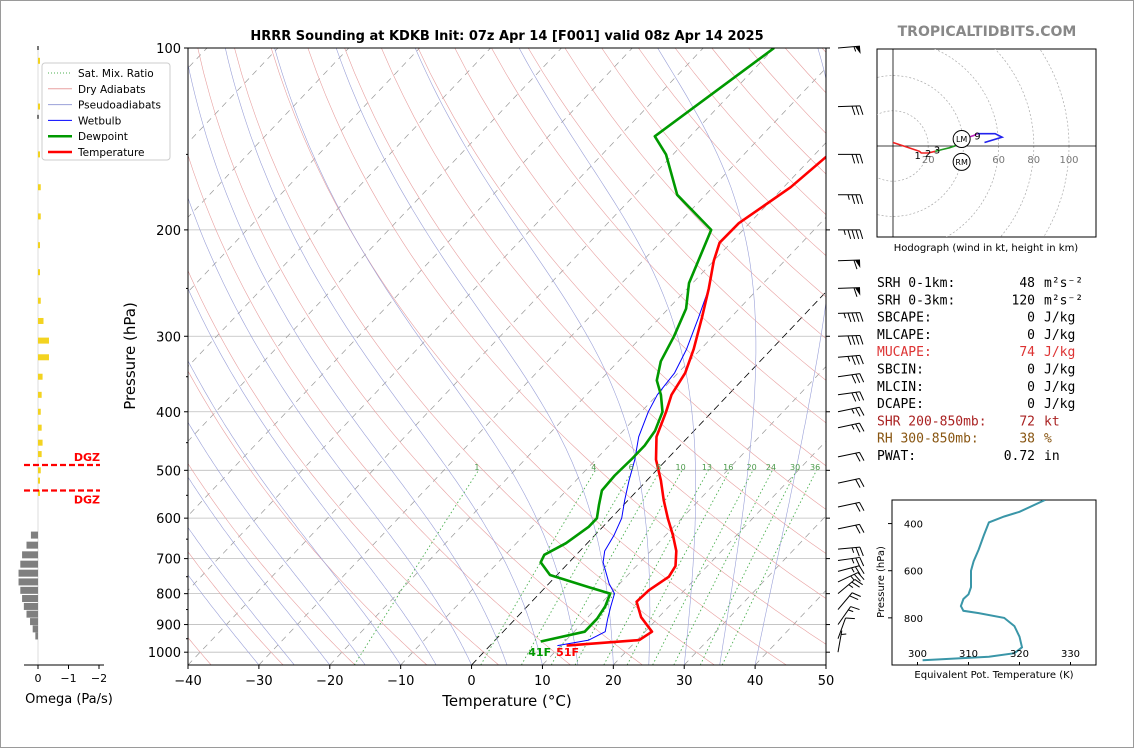 Image resolution: width=1134 pixels, height=748 pixels. What do you see at coordinates (69, 699) in the screenshot?
I see `omega-x-axis-label: Omega (Pa/s)` at bounding box center [69, 699].